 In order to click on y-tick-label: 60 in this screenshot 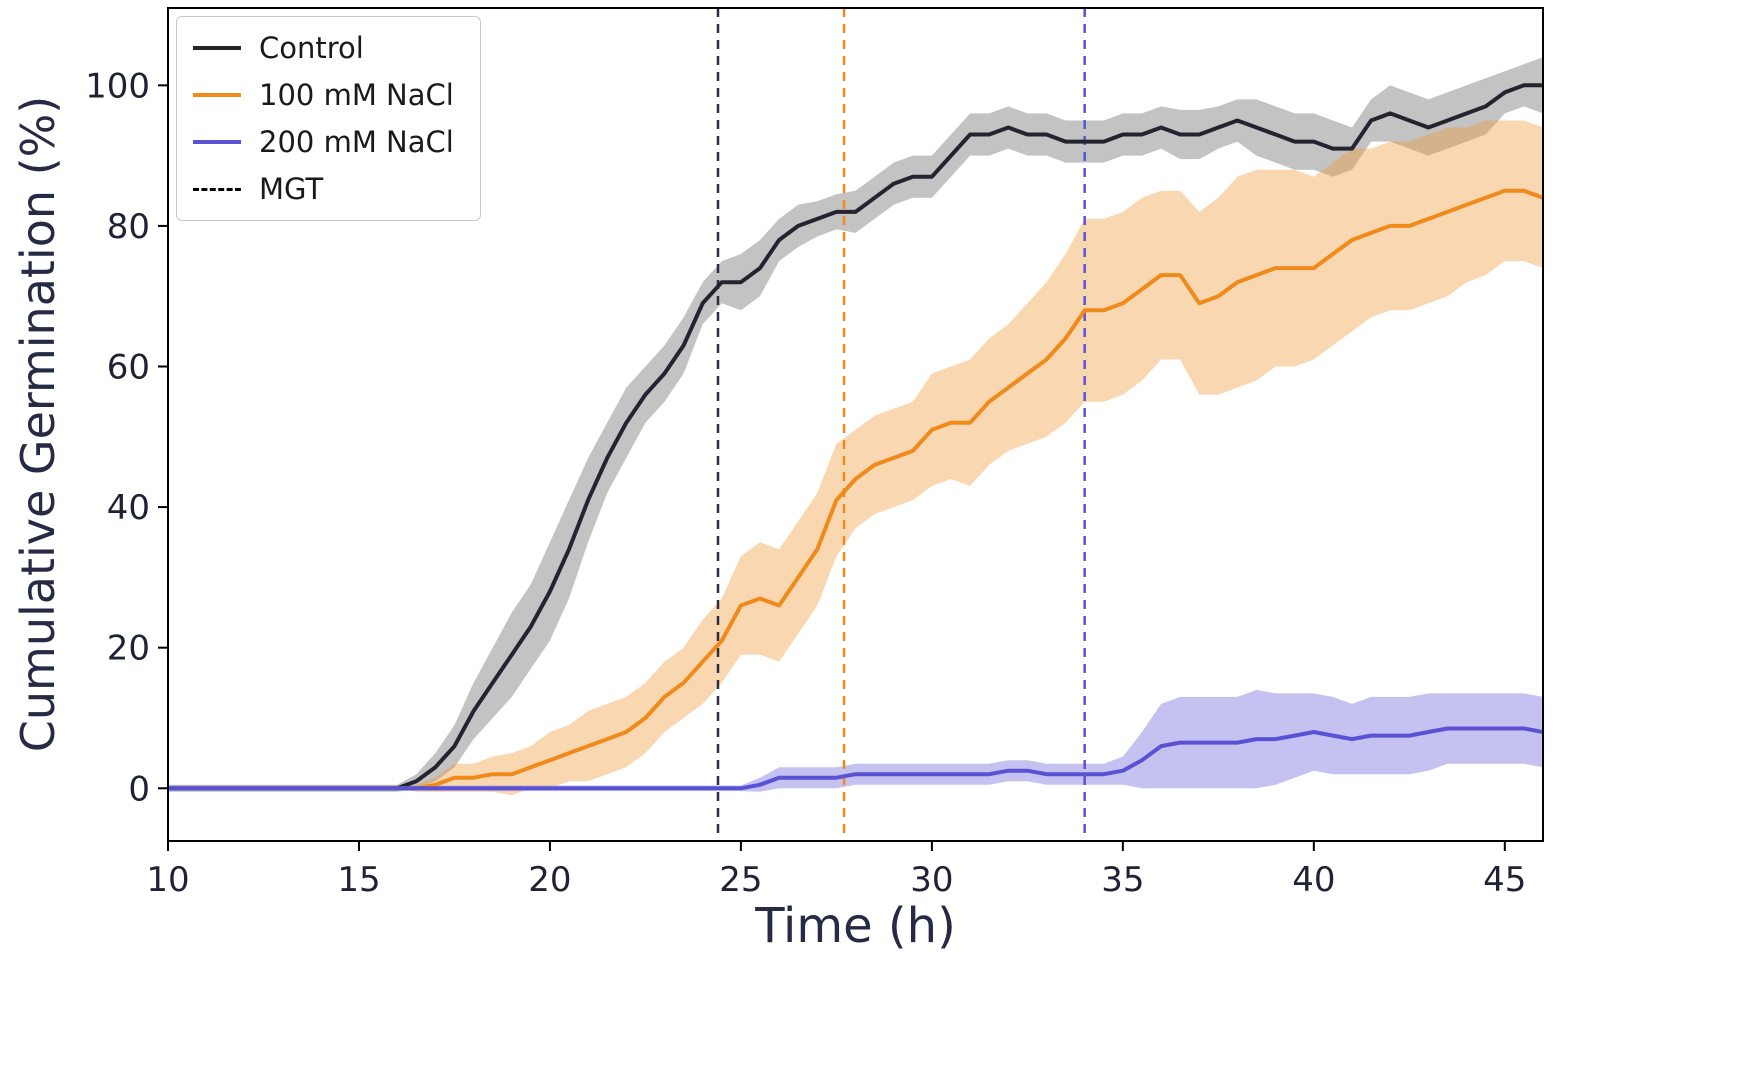, I will do `click(128, 368)`.